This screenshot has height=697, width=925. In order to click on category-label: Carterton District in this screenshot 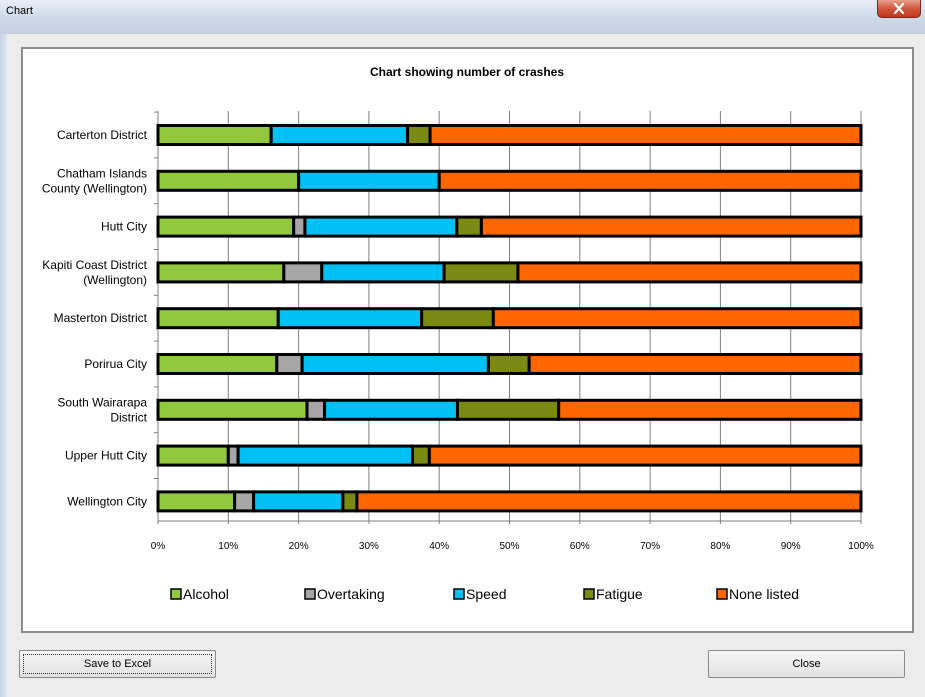, I will do `click(102, 135)`.